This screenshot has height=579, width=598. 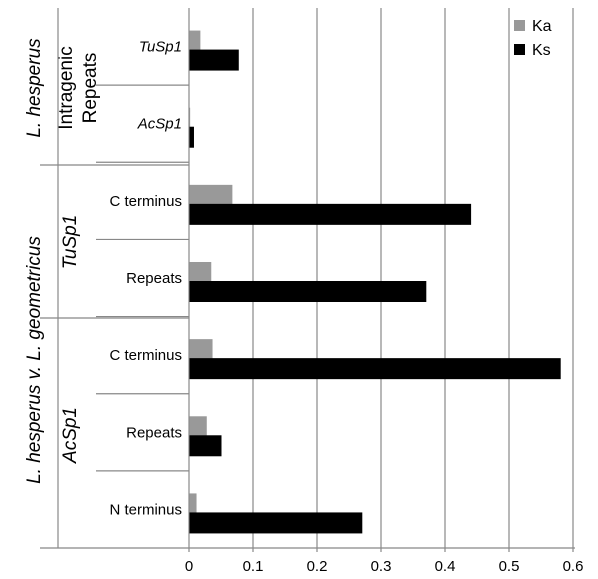 What do you see at coordinates (317, 566) in the screenshot?
I see `x-tick-label: 0.2` at bounding box center [317, 566].